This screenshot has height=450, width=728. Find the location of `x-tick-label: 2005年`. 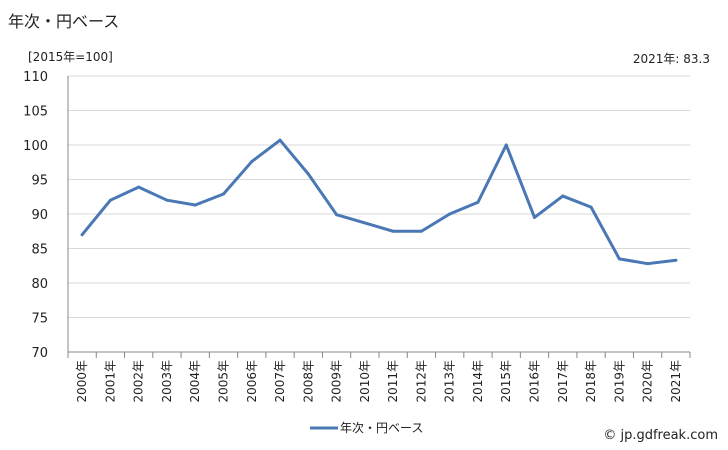

x-tick-label: 2005年 is located at coordinates (224, 381).